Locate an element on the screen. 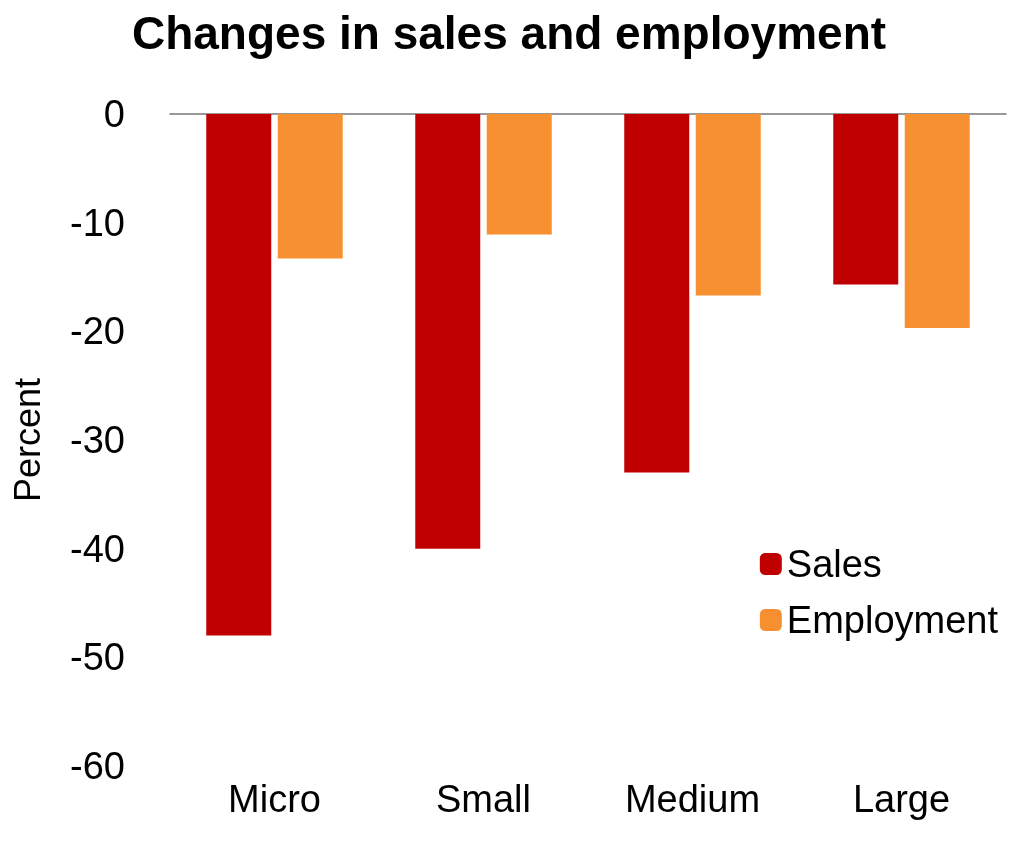 The width and height of the screenshot is (1018, 844). y-tick-label: 0 is located at coordinates (114, 114).